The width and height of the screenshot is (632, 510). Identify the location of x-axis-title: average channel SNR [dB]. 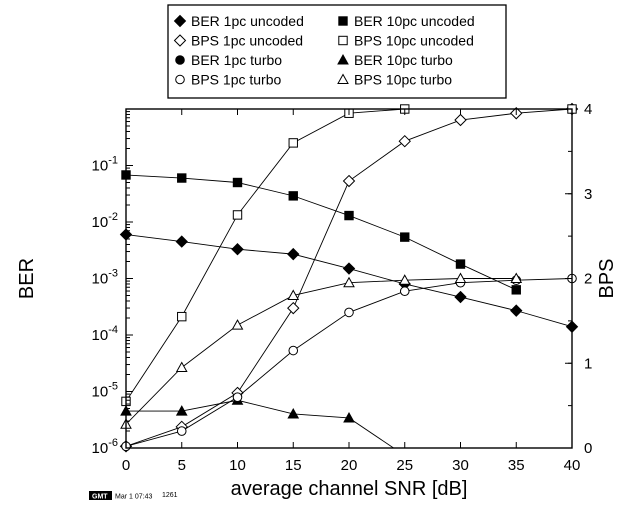
(349, 489).